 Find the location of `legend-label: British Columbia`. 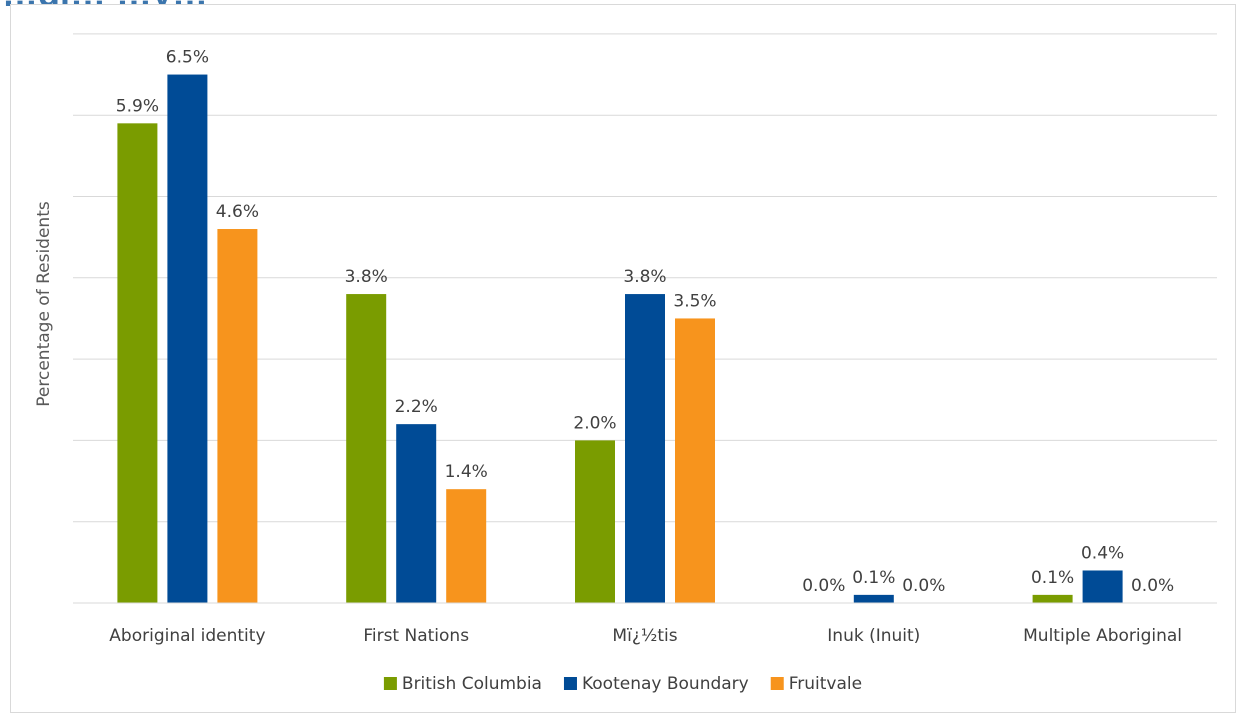

legend-label: British Columbia is located at coordinates (472, 684).